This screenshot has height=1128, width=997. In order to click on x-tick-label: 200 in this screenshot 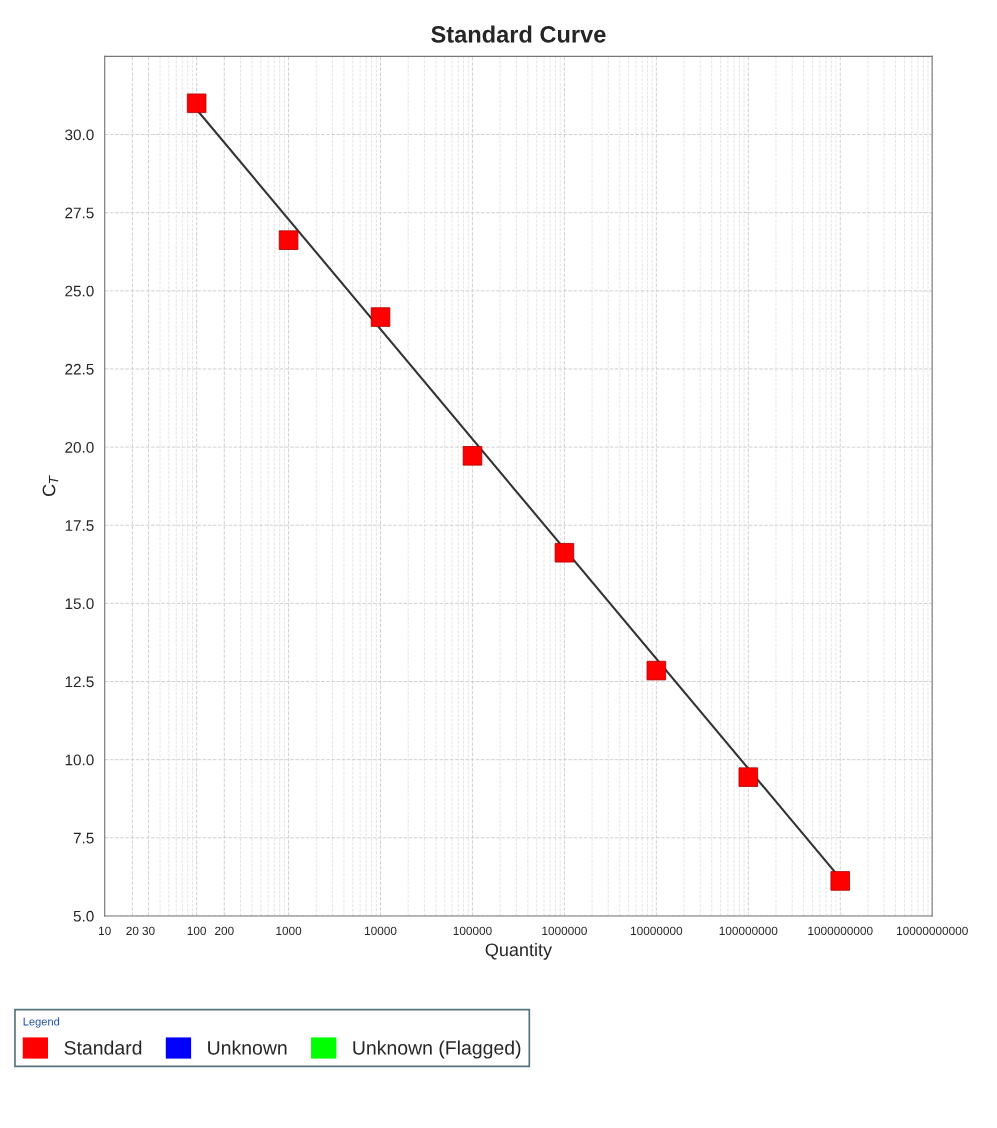, I will do `click(224, 931)`.